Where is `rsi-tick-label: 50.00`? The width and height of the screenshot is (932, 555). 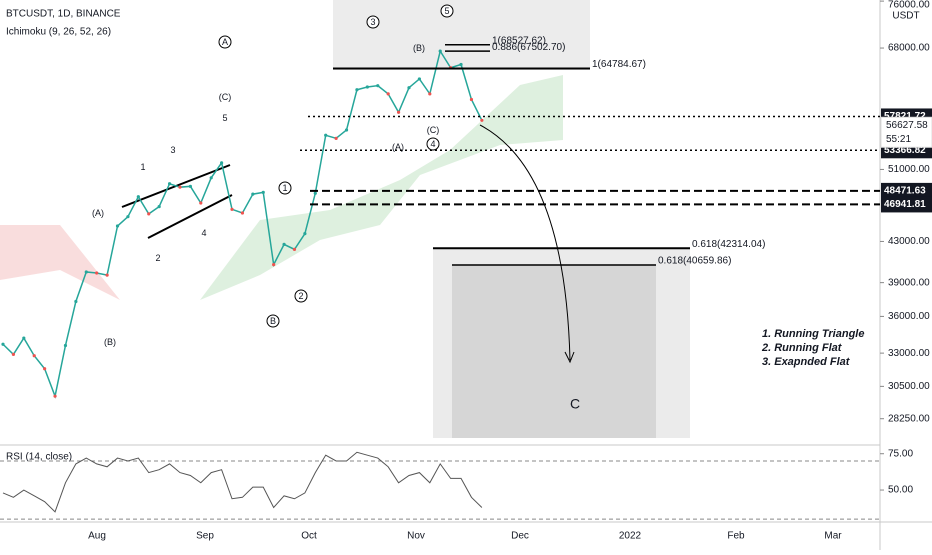 rsi-tick-label: 50.00 is located at coordinates (900, 490).